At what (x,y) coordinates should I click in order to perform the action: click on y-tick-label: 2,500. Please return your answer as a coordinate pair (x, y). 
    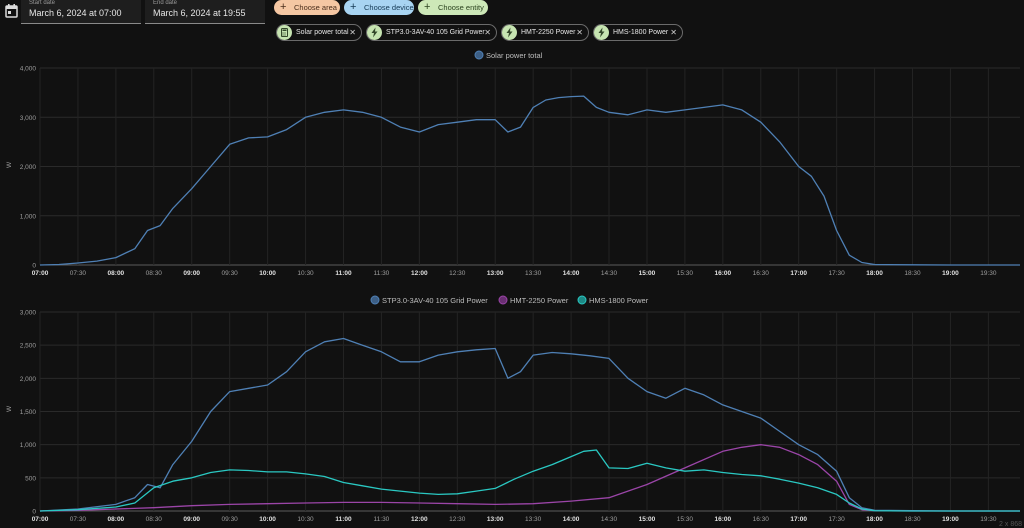
    Looking at the image, I should click on (28, 346).